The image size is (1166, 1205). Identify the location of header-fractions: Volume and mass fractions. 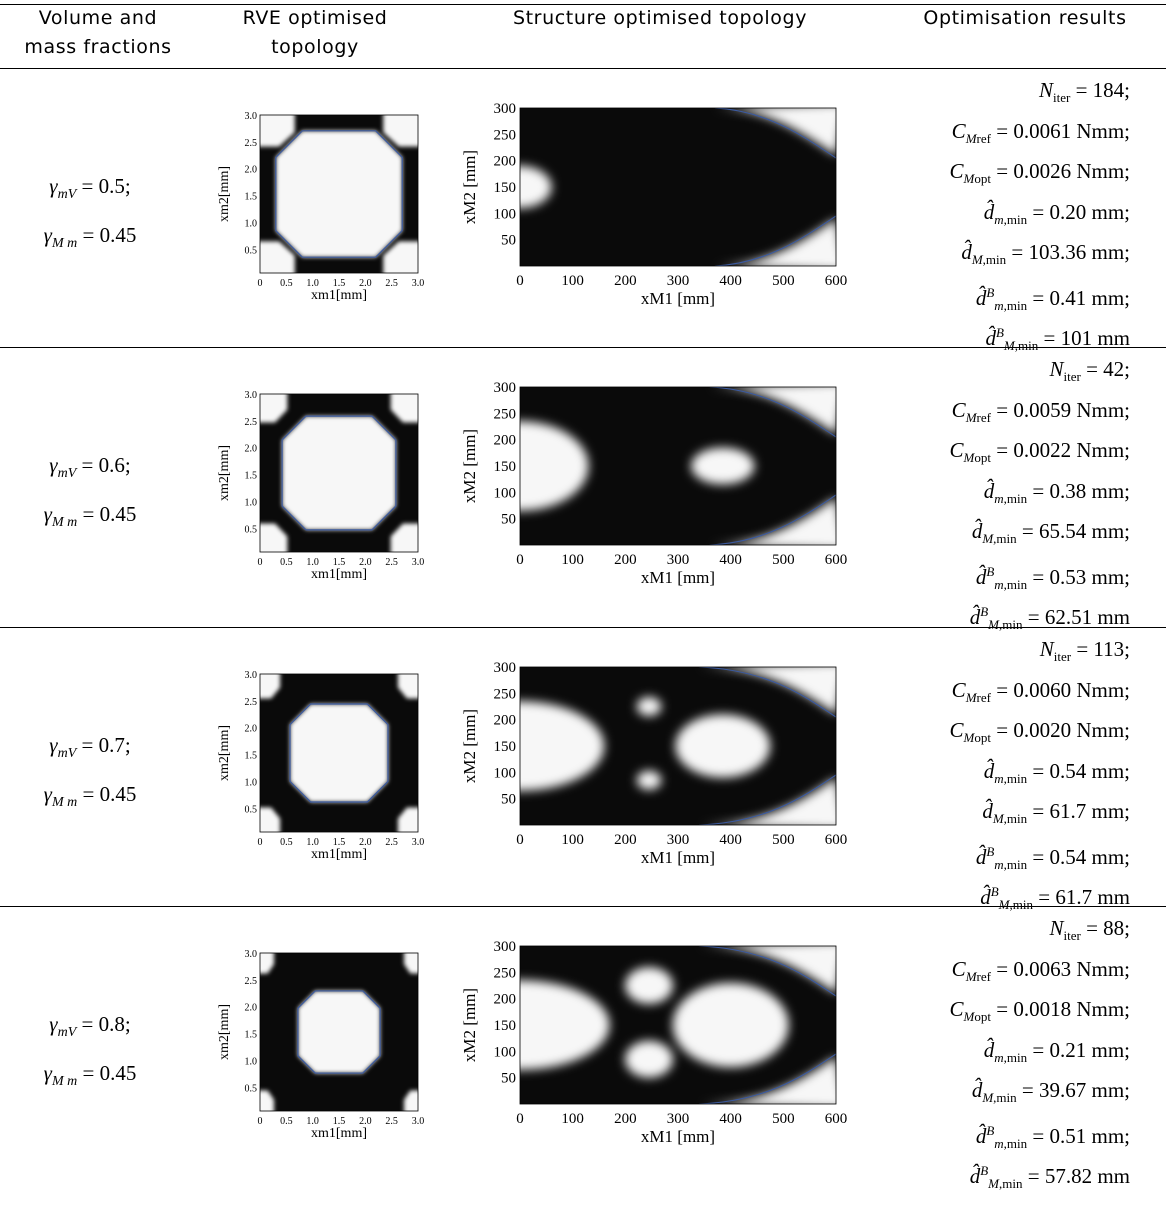
(98, 33).